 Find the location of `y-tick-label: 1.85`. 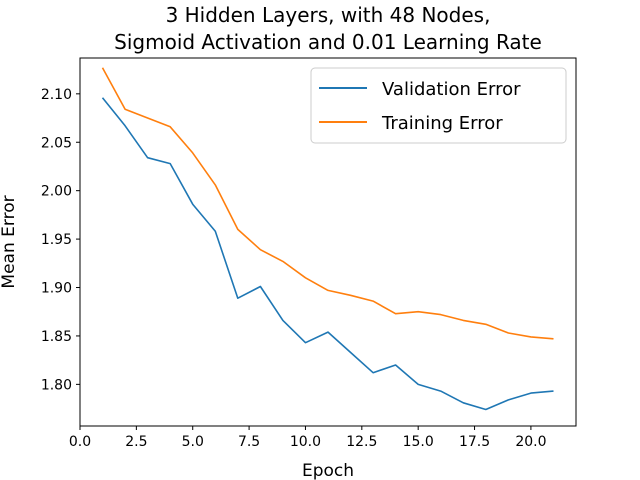

y-tick-label: 1.85 is located at coordinates (56, 337).